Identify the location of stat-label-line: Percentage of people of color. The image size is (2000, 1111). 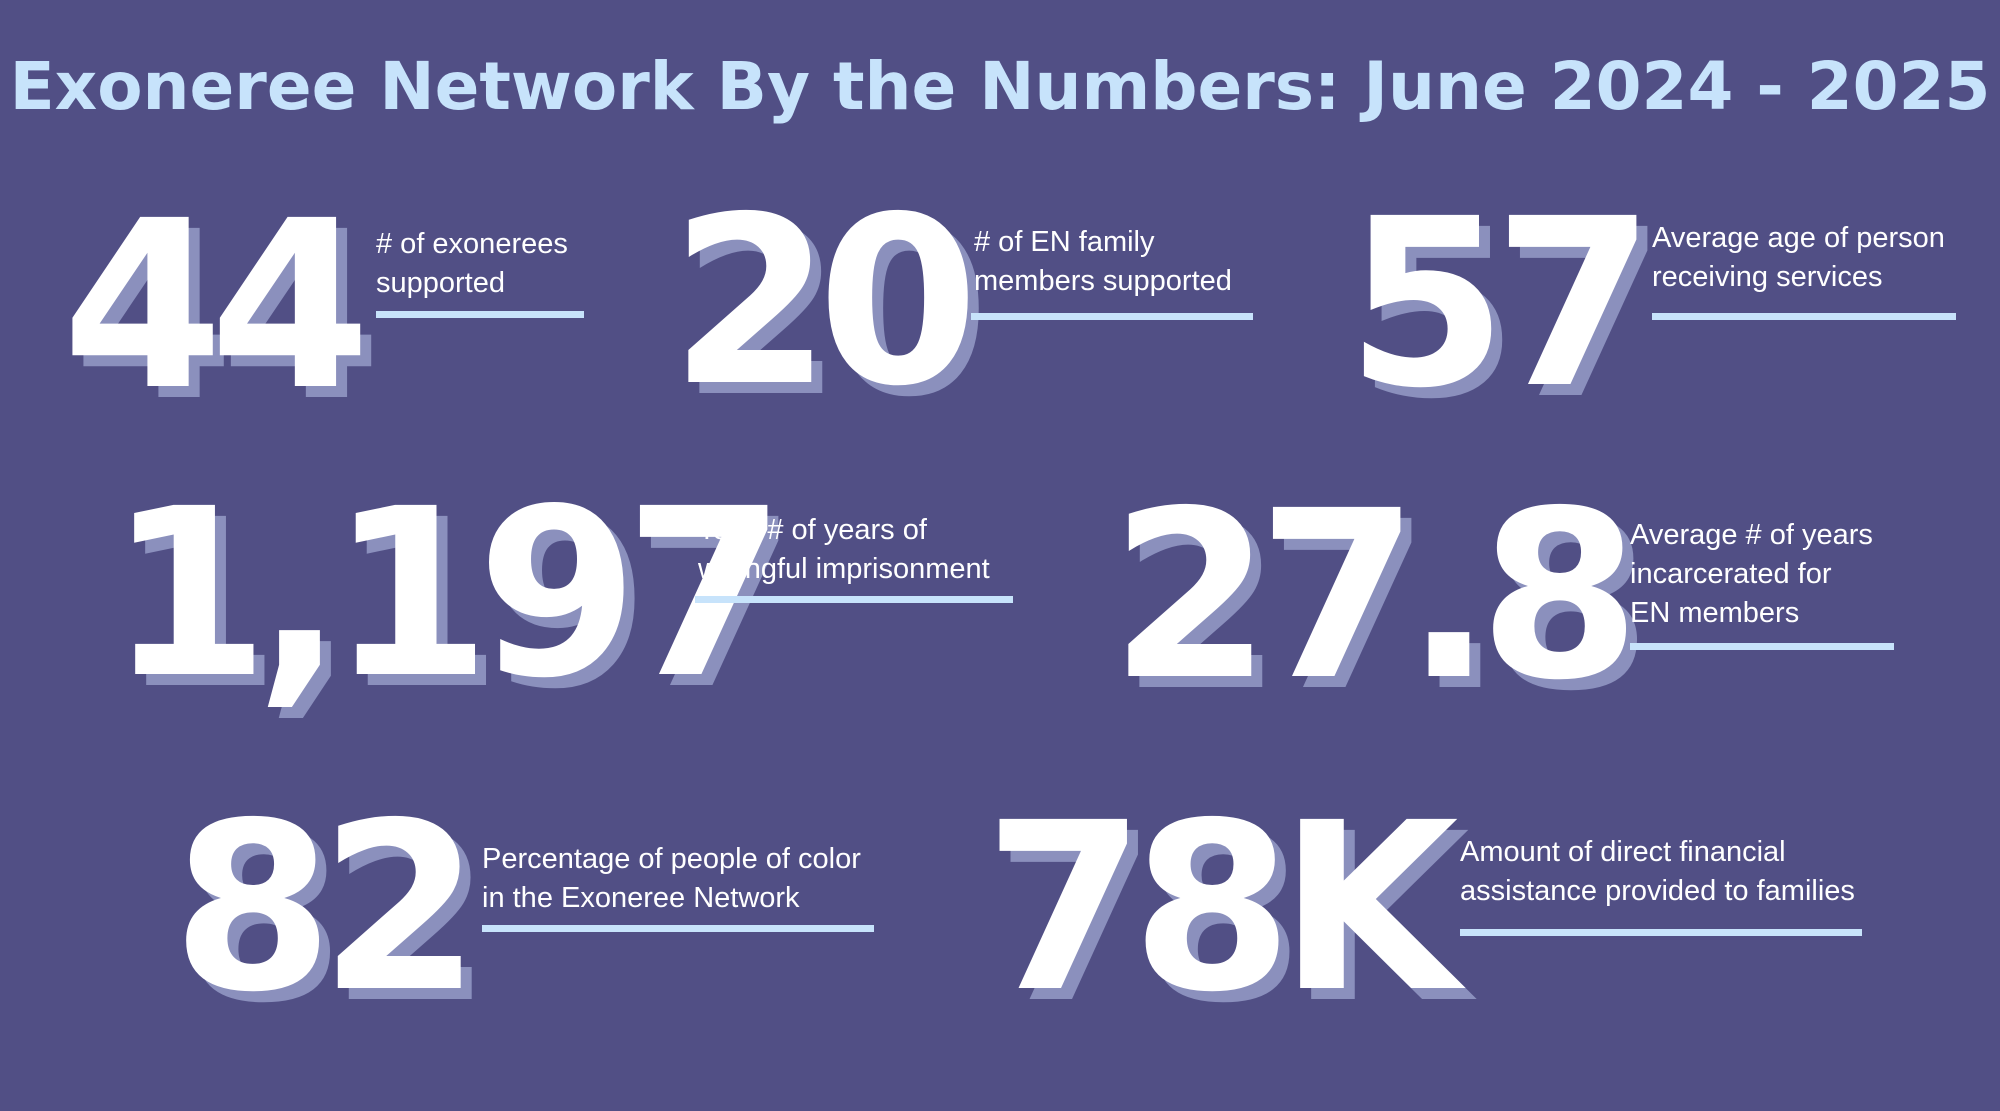
(671, 859).